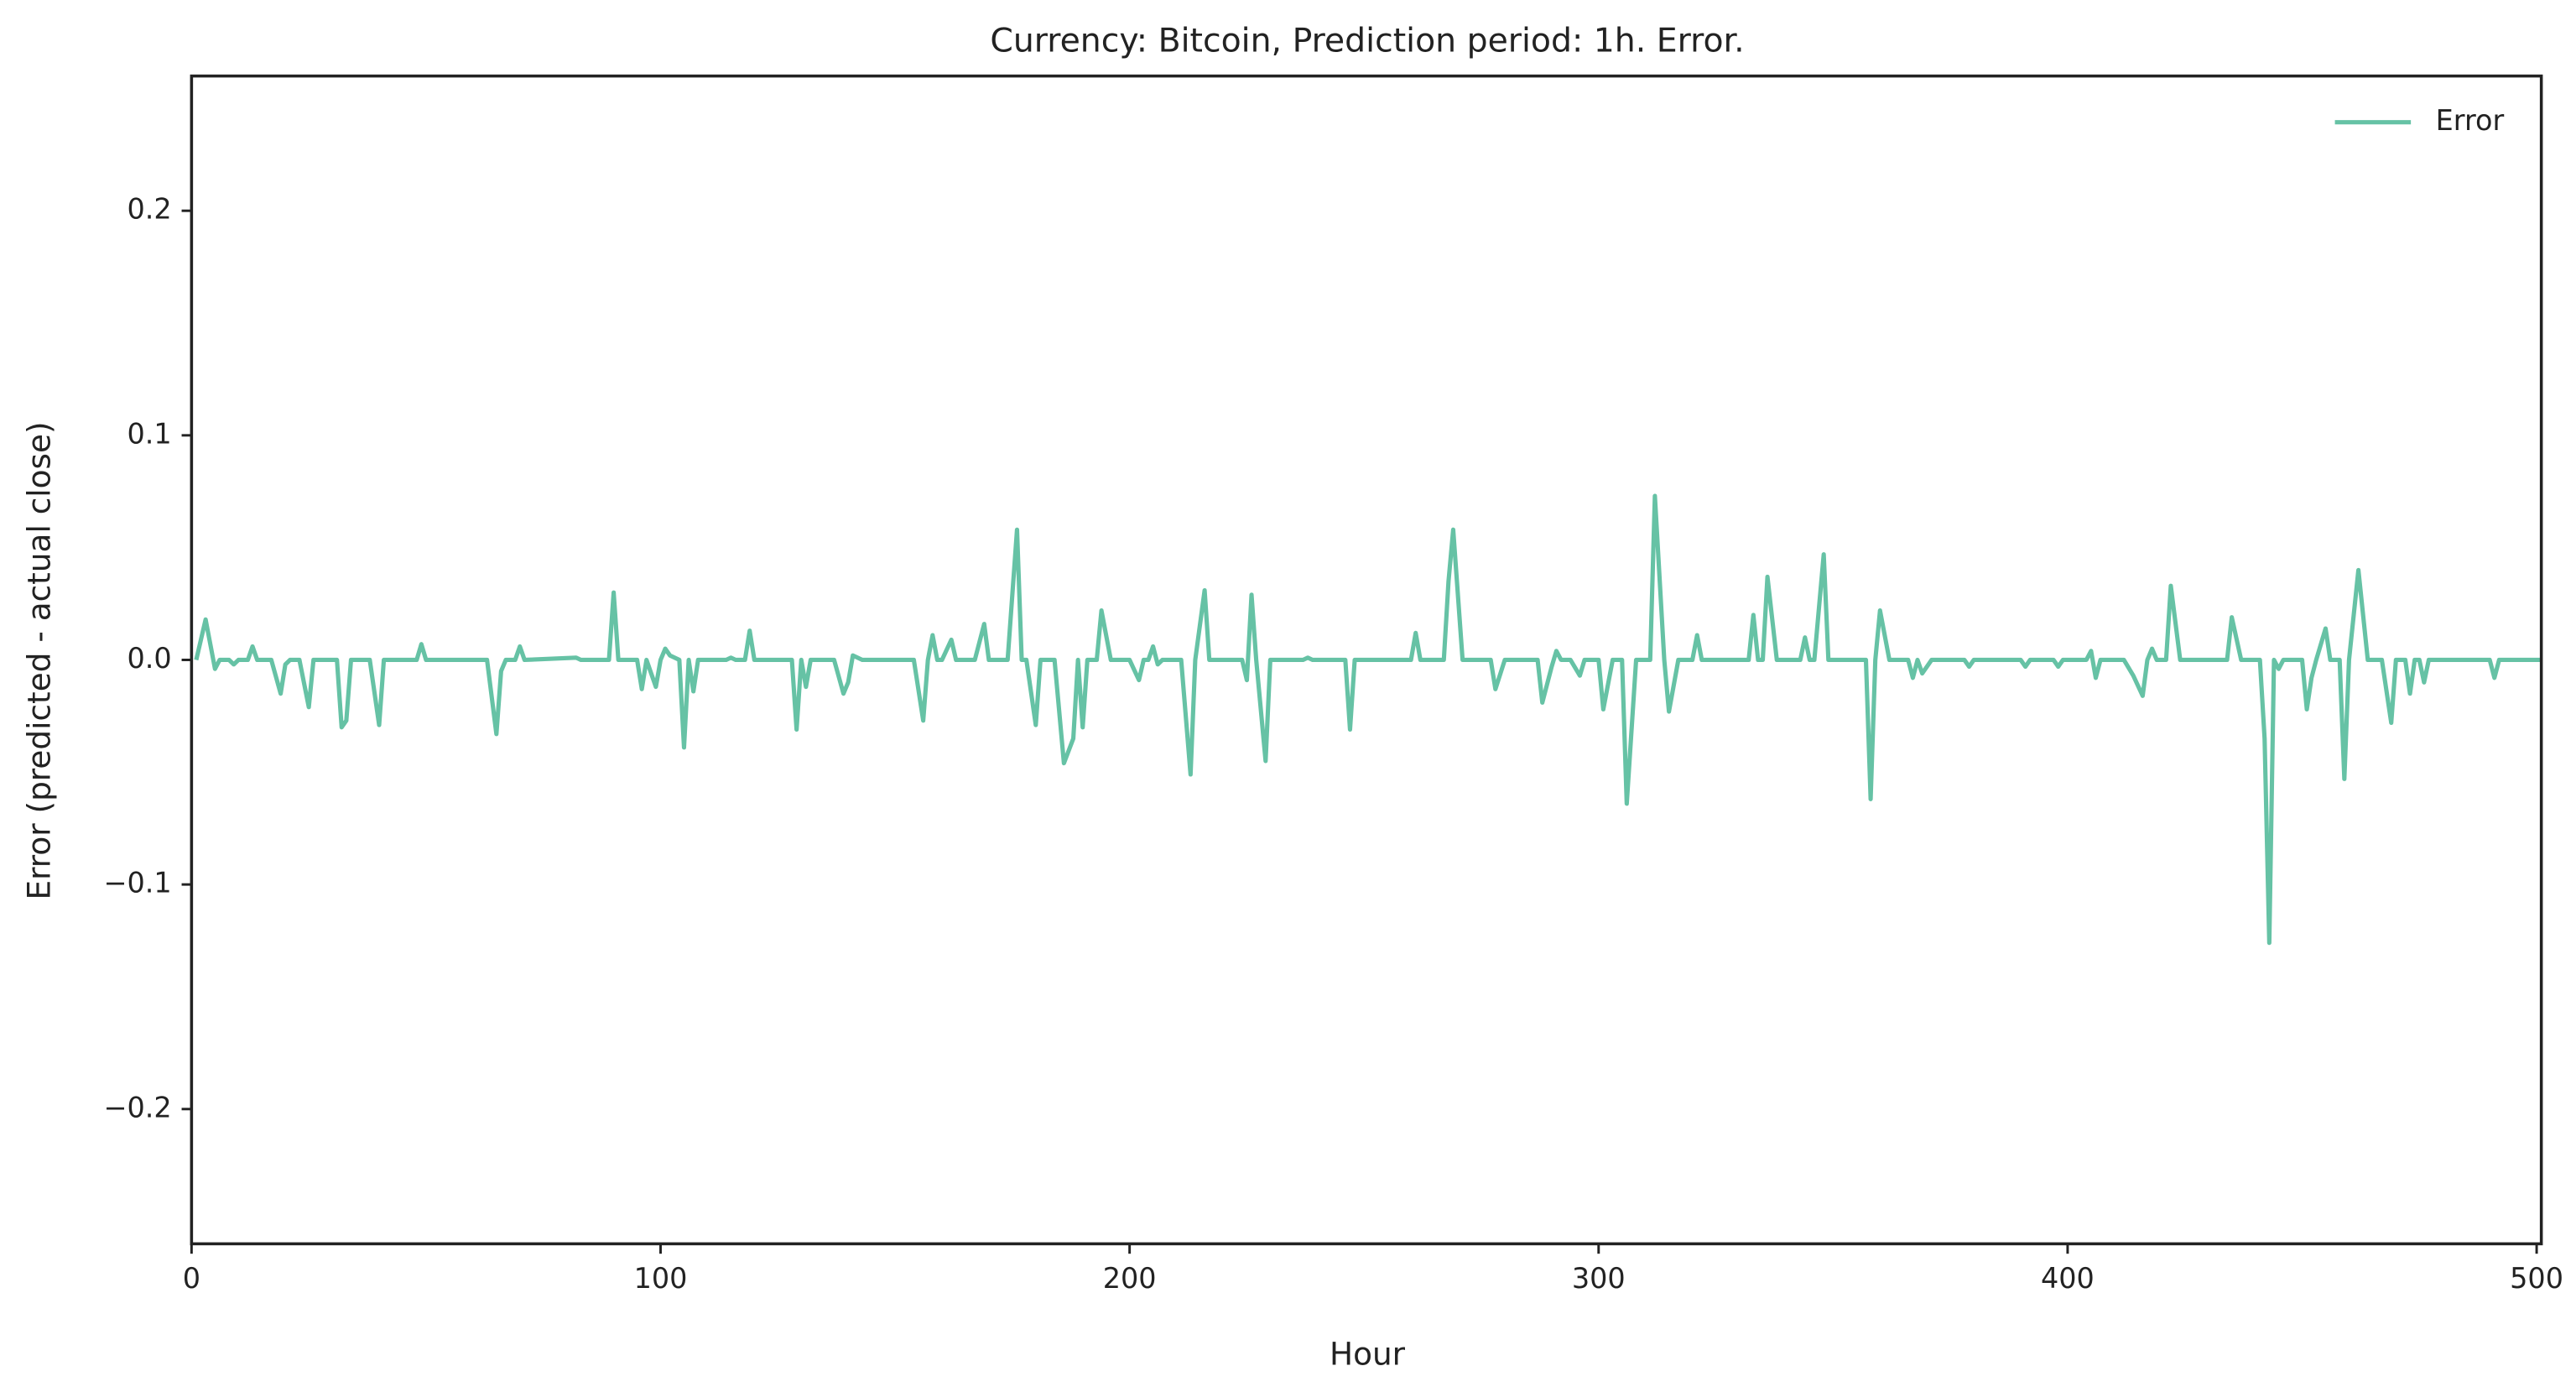 The image size is (2576, 1392). Describe the element at coordinates (39, 660) in the screenshot. I see `y-axis-label: Error (predicted - actual close)` at that location.